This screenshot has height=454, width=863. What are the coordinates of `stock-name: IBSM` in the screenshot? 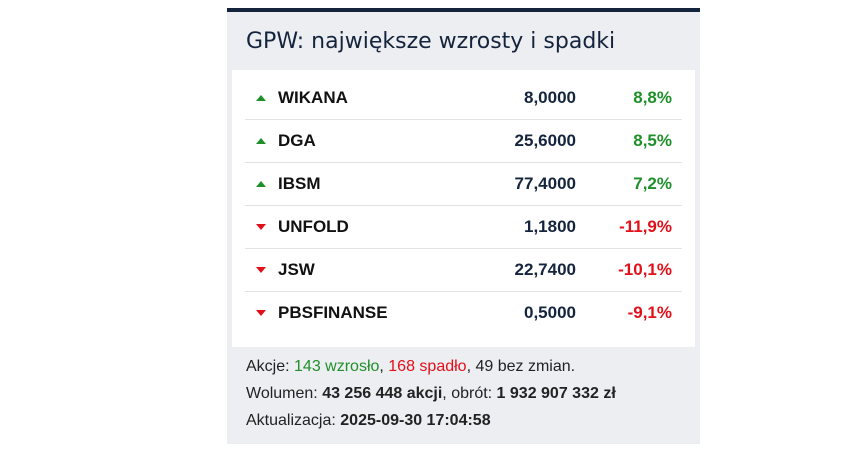 It's located at (299, 183).